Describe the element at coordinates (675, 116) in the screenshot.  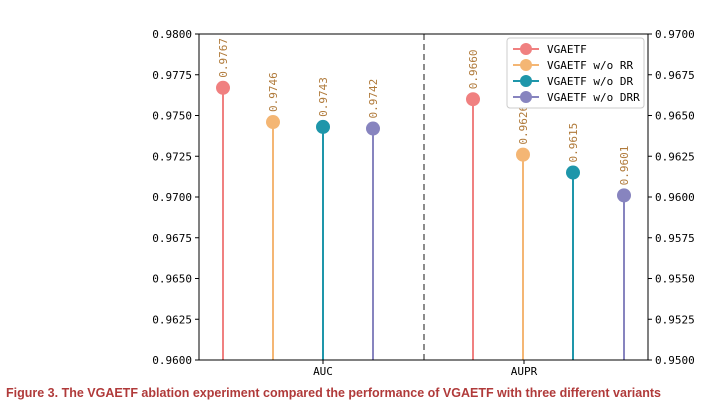
I see `right-tick-label: 0.9650` at that location.